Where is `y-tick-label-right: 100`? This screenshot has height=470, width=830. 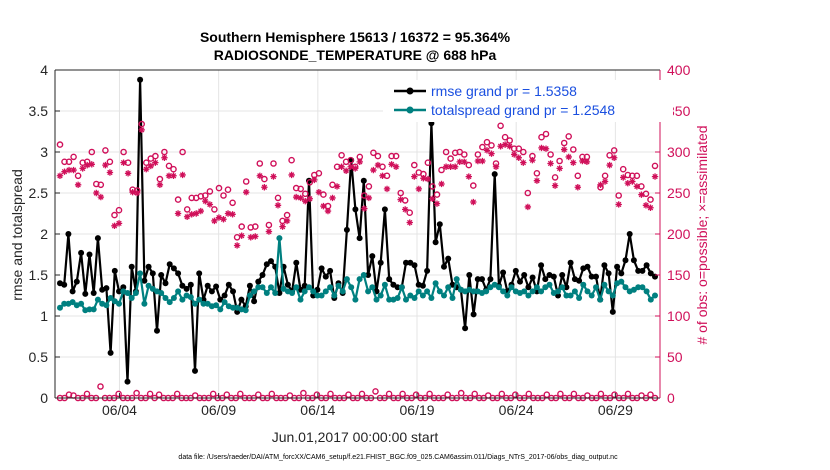
y-tick-label-right: 100 is located at coordinates (679, 316).